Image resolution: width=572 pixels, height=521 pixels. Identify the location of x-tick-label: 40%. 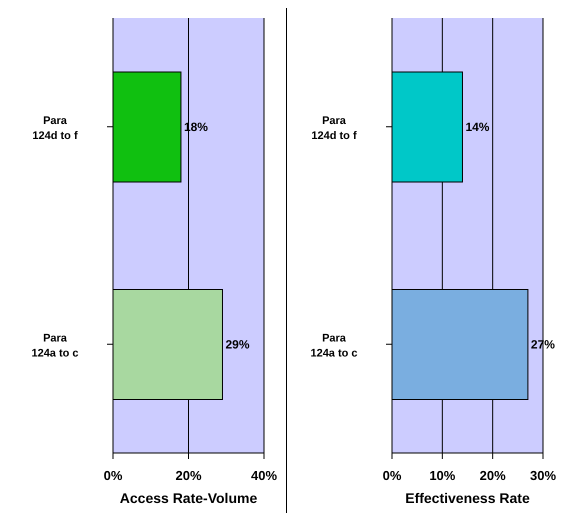
(264, 476).